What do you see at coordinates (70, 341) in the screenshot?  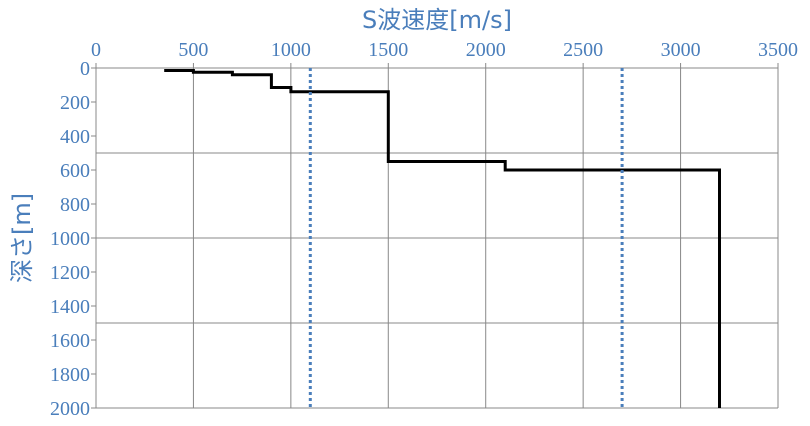 I see `y-tick-label: 1600` at bounding box center [70, 341].